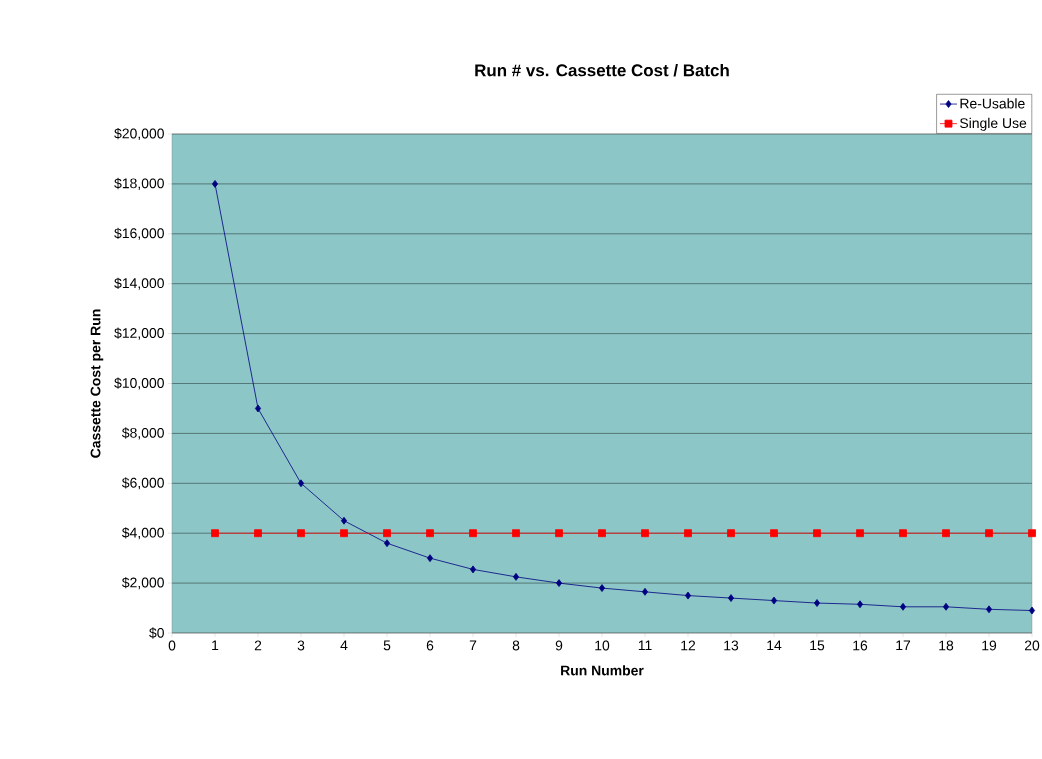  What do you see at coordinates (139, 233) in the screenshot?
I see `y-tick-label: $16,000` at bounding box center [139, 233].